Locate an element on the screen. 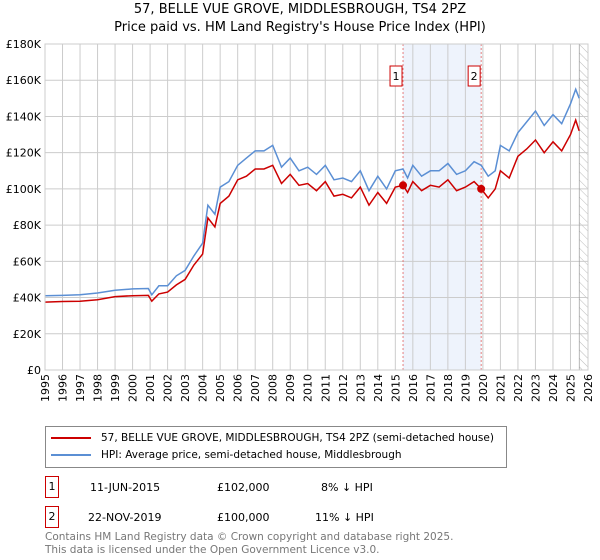 This screenshot has width=600, height=560. y-tick-label: £140K is located at coordinates (24, 116).